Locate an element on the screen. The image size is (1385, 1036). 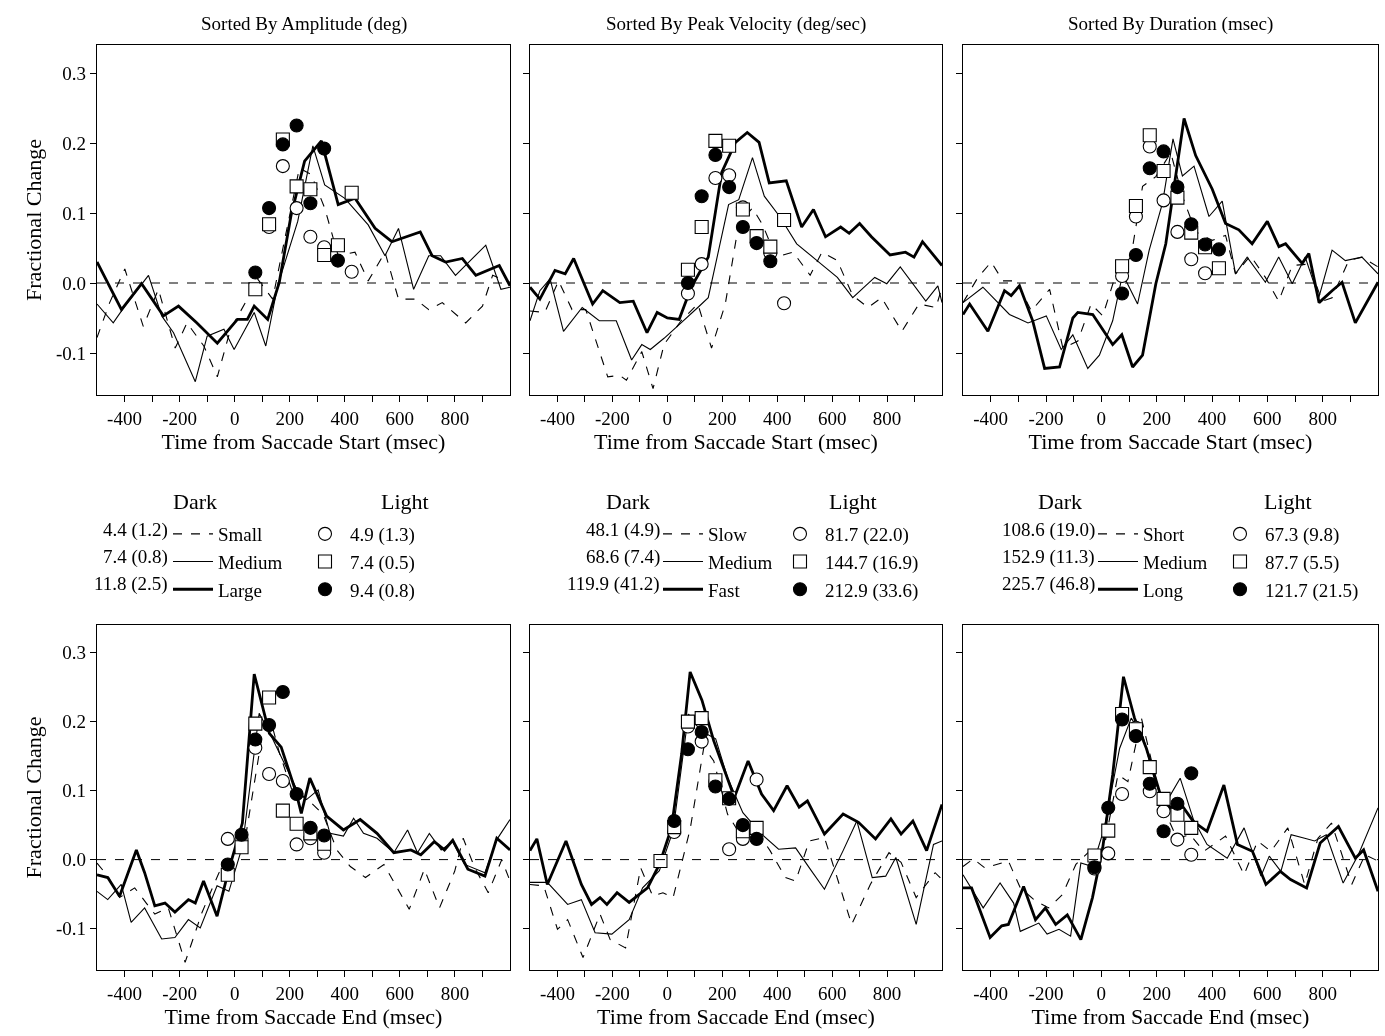
legend-label: 67.3 (9.8) is located at coordinates (1302, 535).